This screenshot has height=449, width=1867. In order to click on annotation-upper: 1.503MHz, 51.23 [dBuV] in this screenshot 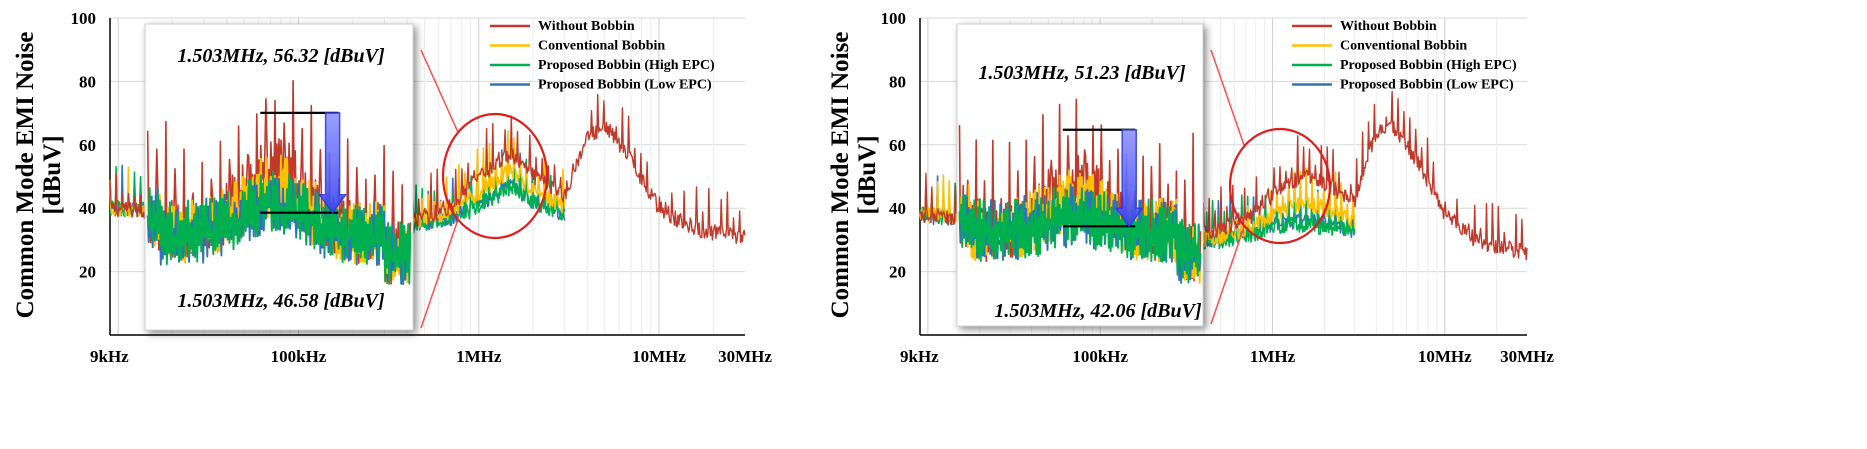, I will do `click(1082, 73)`.